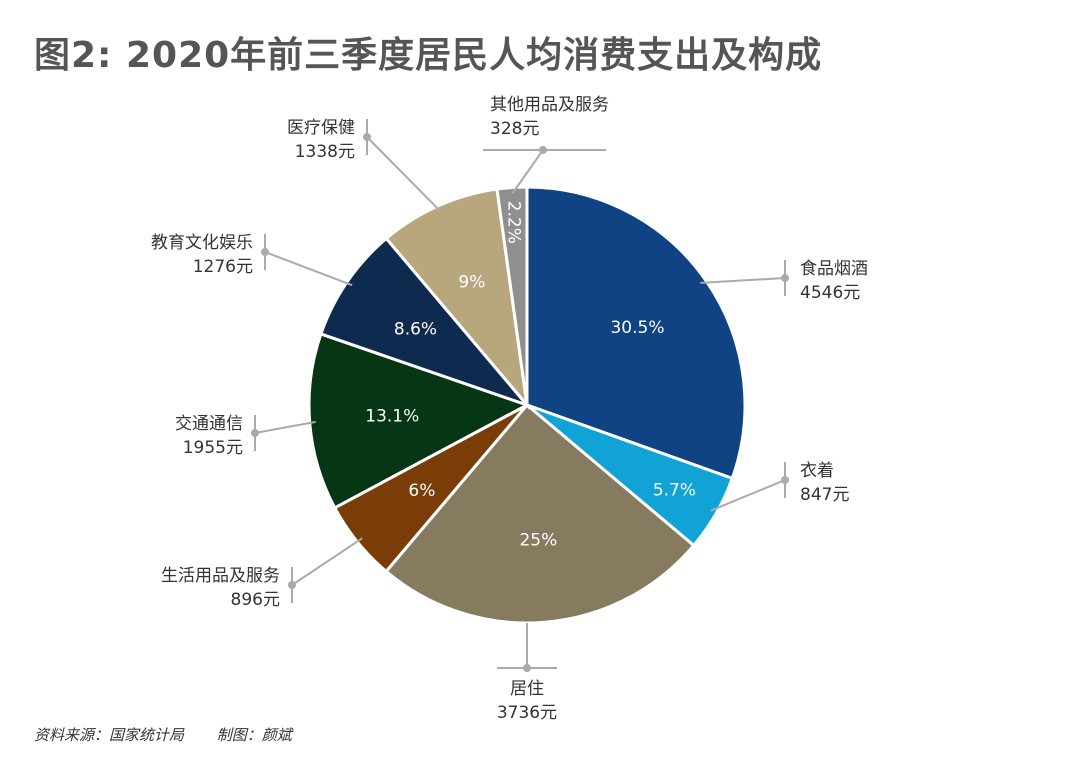 This screenshot has width=1080, height=777. Describe the element at coordinates (392, 417) in the screenshot. I see `slice-percent-label: 13.1%` at that location.